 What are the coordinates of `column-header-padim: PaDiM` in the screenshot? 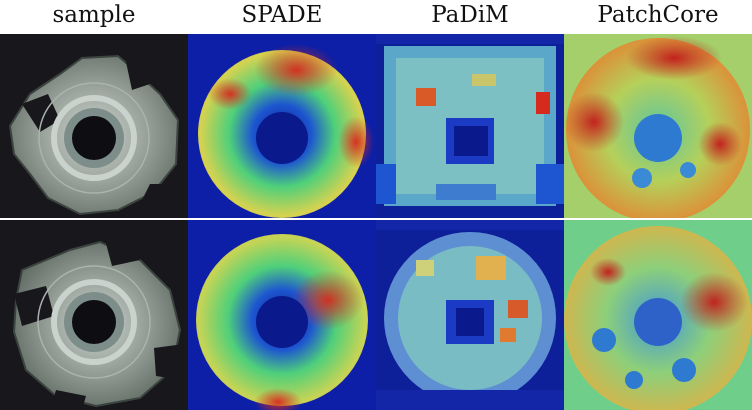 It's located at (470, 15).